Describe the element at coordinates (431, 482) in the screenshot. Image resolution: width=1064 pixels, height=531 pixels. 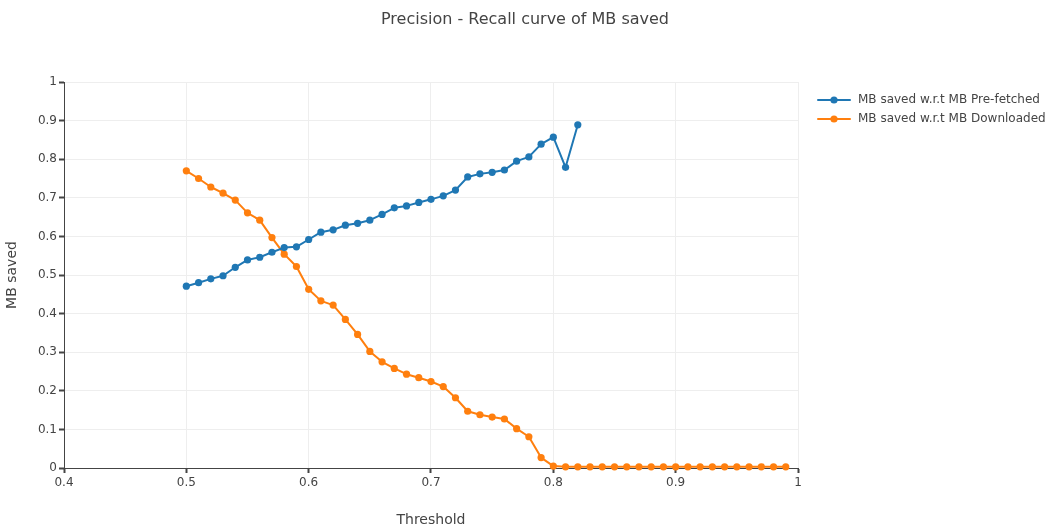
I see `x-tick-label: 0.7` at that location.